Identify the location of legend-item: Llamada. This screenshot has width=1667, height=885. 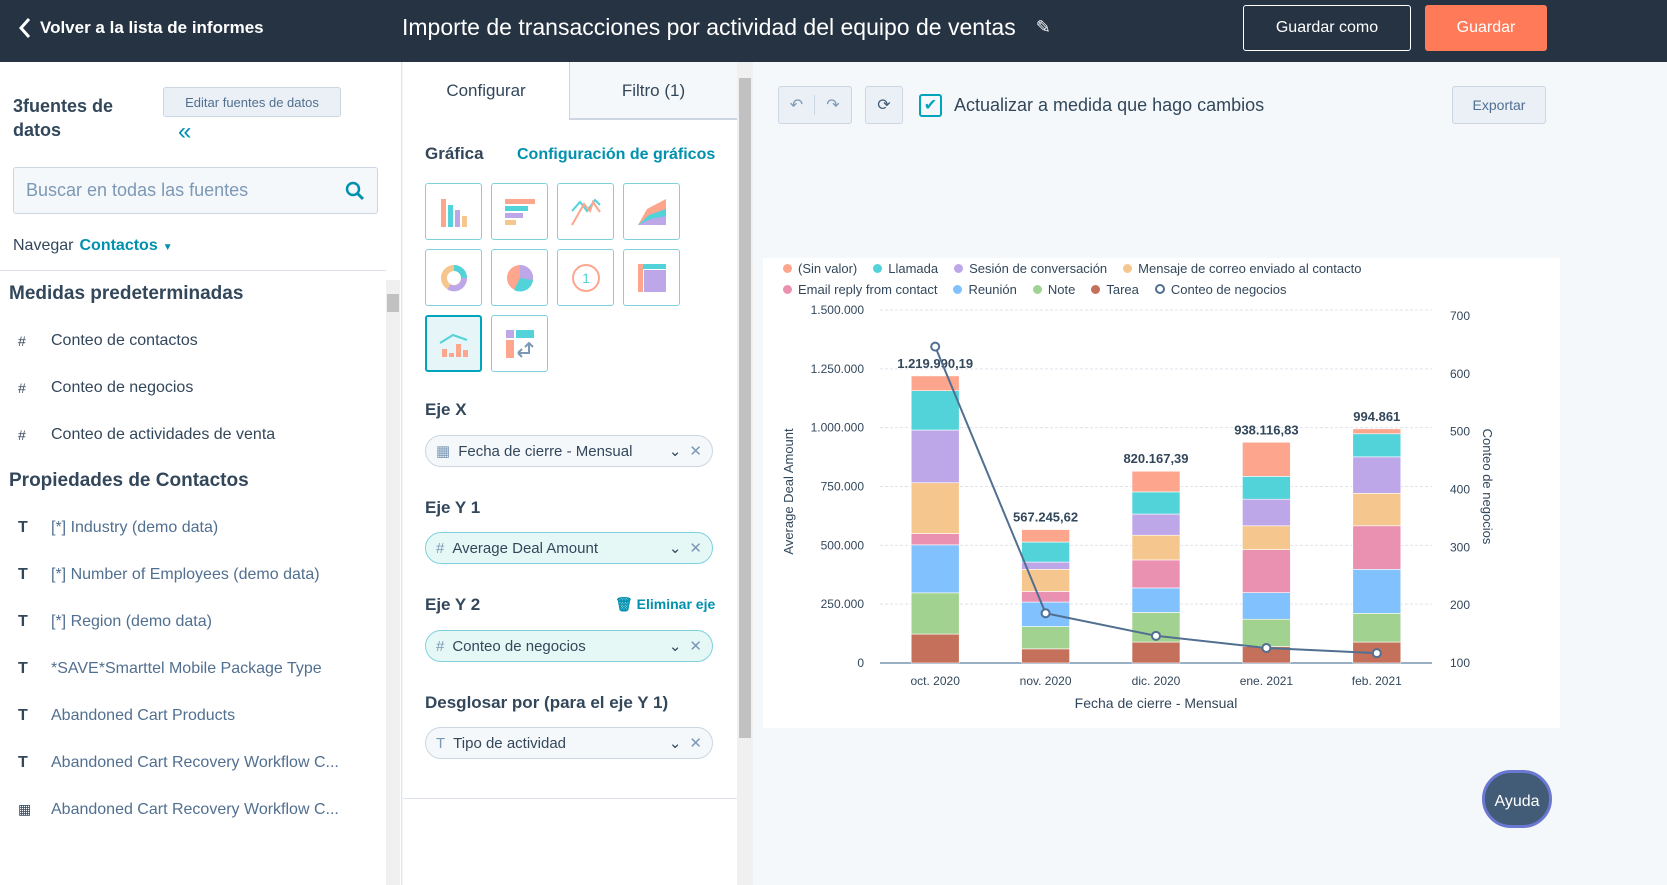
(905, 268).